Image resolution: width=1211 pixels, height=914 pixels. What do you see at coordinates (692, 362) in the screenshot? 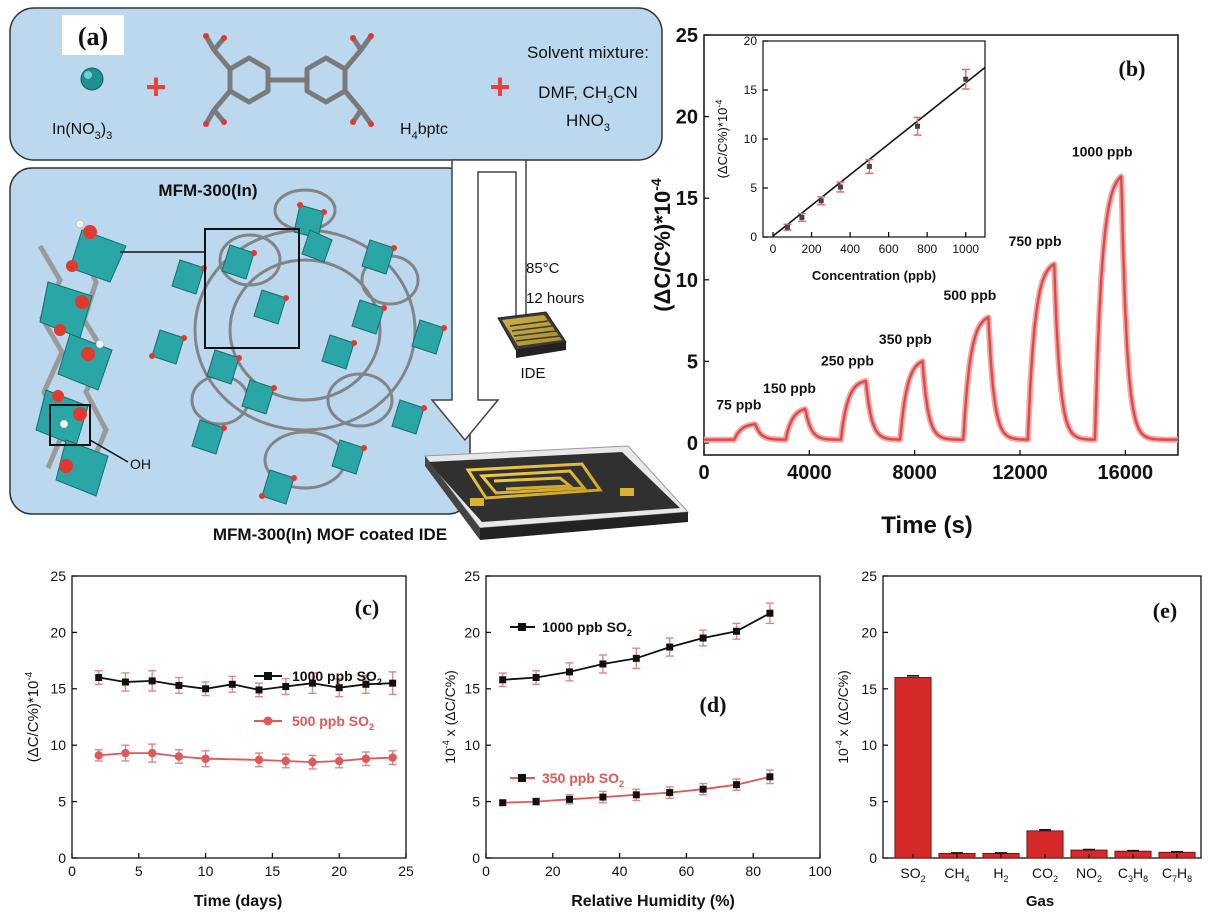
I see `b-y-tick-label: 5` at bounding box center [692, 362].